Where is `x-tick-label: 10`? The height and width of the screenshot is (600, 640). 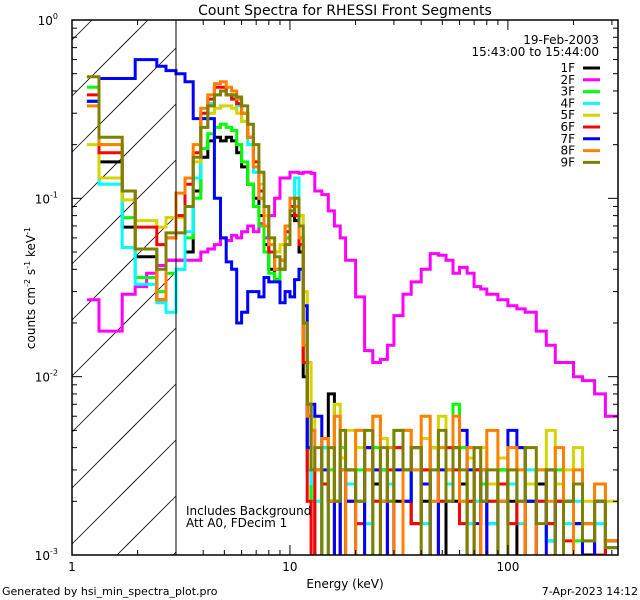 x-tick-label: 10 is located at coordinates (289, 567).